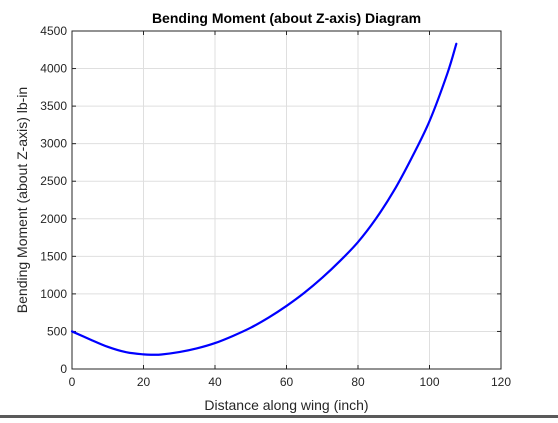  I want to click on y-tick-label: 2000, so click(53, 219).